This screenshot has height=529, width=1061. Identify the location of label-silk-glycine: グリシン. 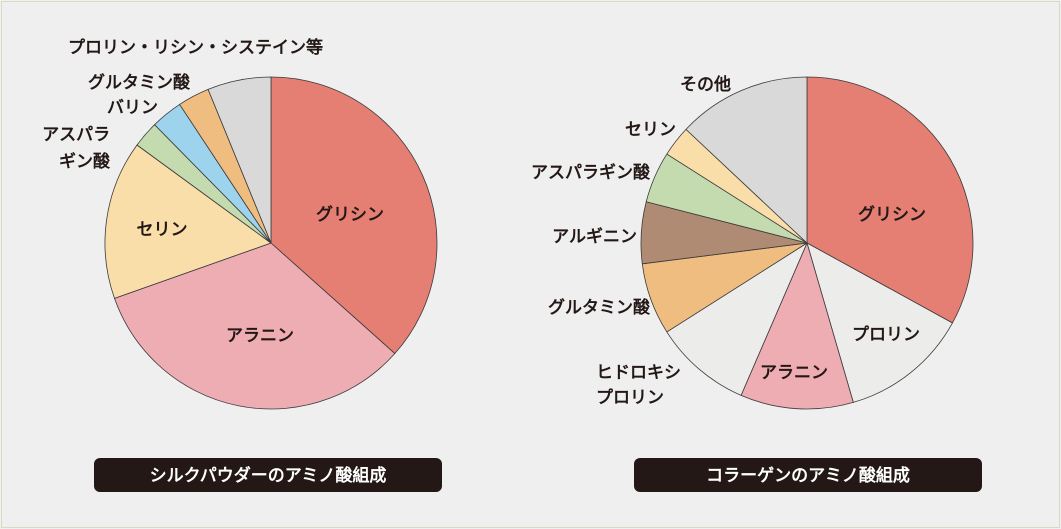
(350, 214).